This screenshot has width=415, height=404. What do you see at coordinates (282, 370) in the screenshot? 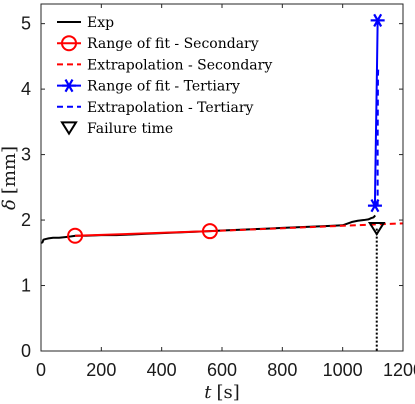
I see `x-tick-label: 800` at bounding box center [282, 370].